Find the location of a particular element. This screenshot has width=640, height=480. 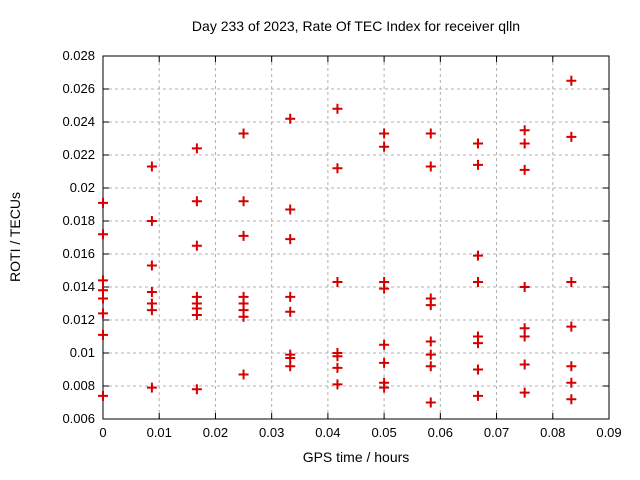

x-tick-label: 0.06 is located at coordinates (440, 432).